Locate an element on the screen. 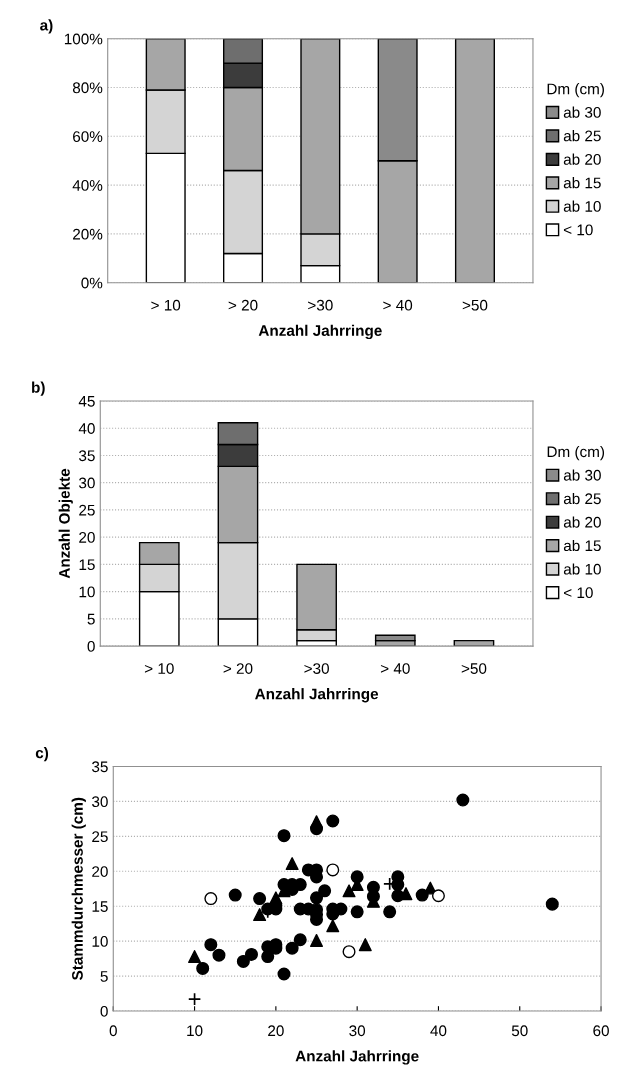  chart-title: b) is located at coordinates (38, 388).